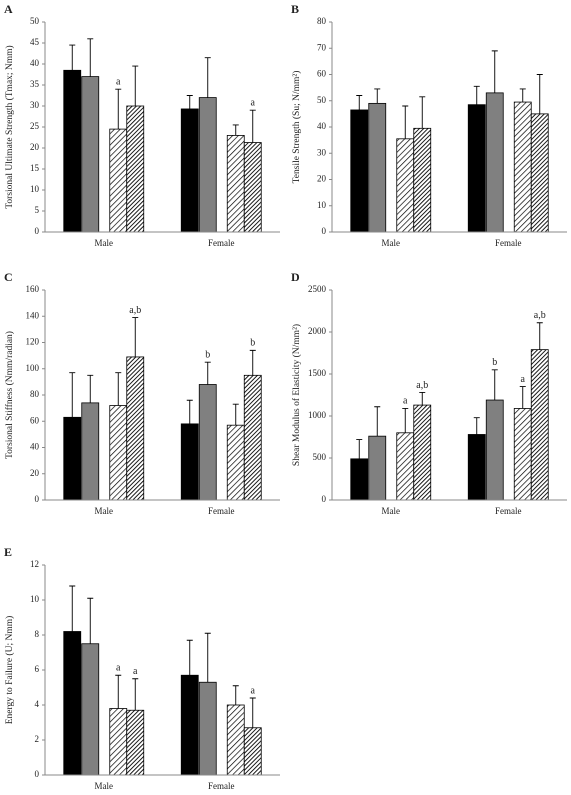 The height and width of the screenshot is (795, 571). I want to click on panel-label: A, so click(8, 9).